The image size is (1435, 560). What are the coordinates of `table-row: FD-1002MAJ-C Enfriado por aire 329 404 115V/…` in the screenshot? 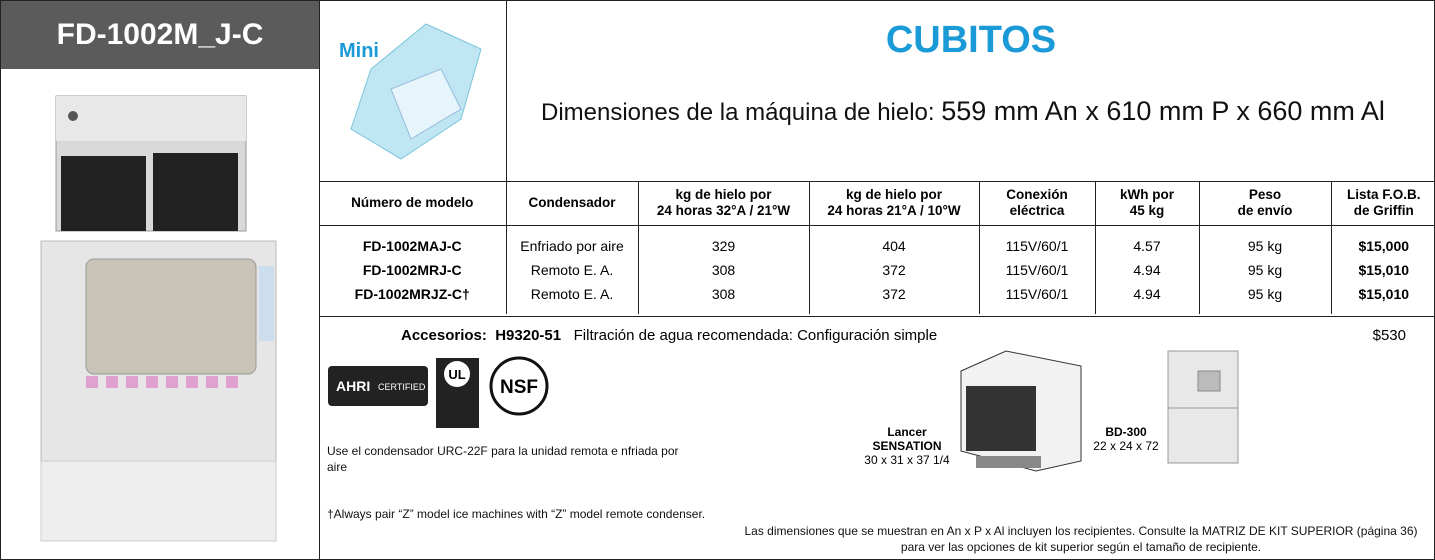 It's located at (876, 241).